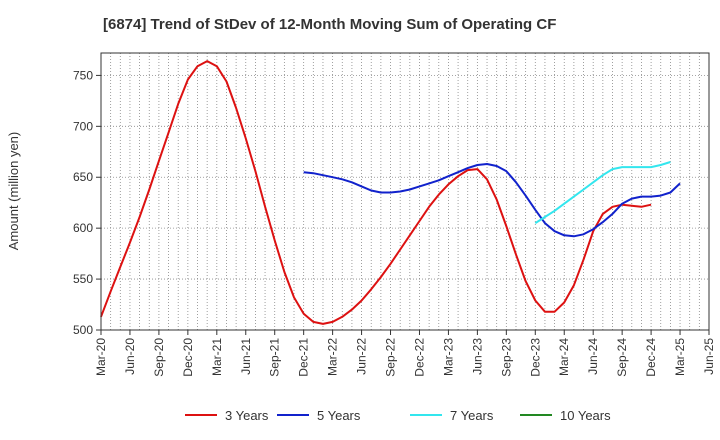  Describe the element at coordinates (83, 75) in the screenshot. I see `y-tick-label: 750` at that location.